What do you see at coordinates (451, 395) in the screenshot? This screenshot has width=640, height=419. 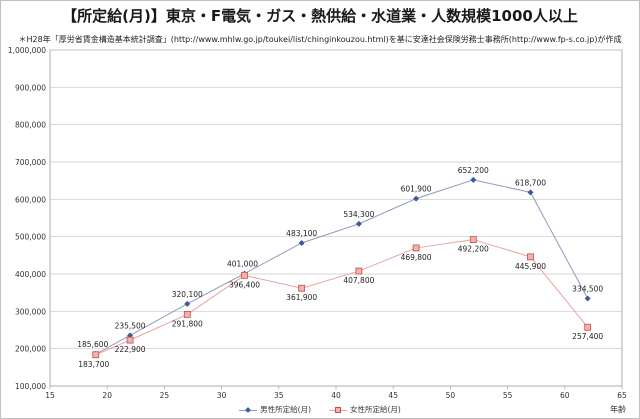 I see `x-tick-label: 50` at bounding box center [451, 395].